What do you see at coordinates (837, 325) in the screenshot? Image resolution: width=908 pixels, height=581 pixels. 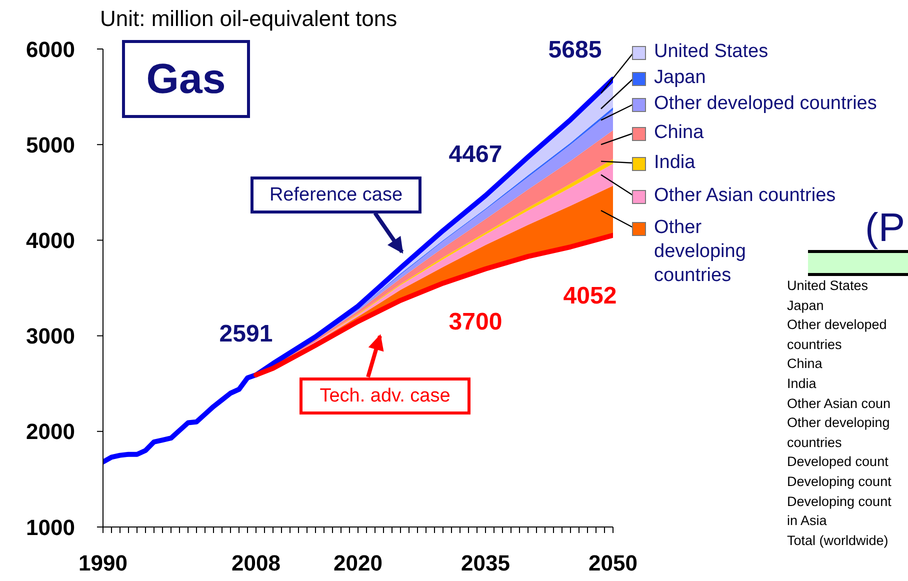 I see `text: Other developed` at bounding box center [837, 325].